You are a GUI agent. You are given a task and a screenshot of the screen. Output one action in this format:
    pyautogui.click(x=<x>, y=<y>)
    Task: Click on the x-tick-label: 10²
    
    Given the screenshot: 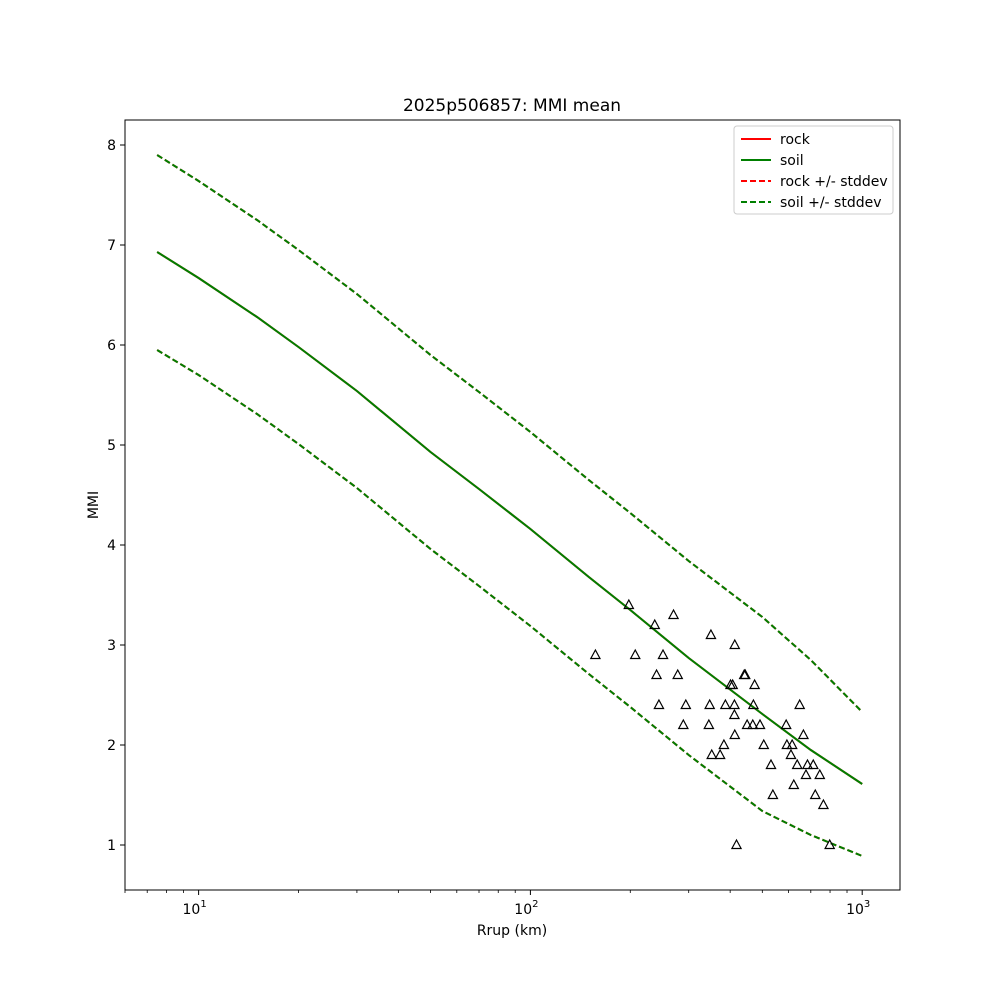 What is the action you would take?
    pyautogui.click(x=526, y=908)
    